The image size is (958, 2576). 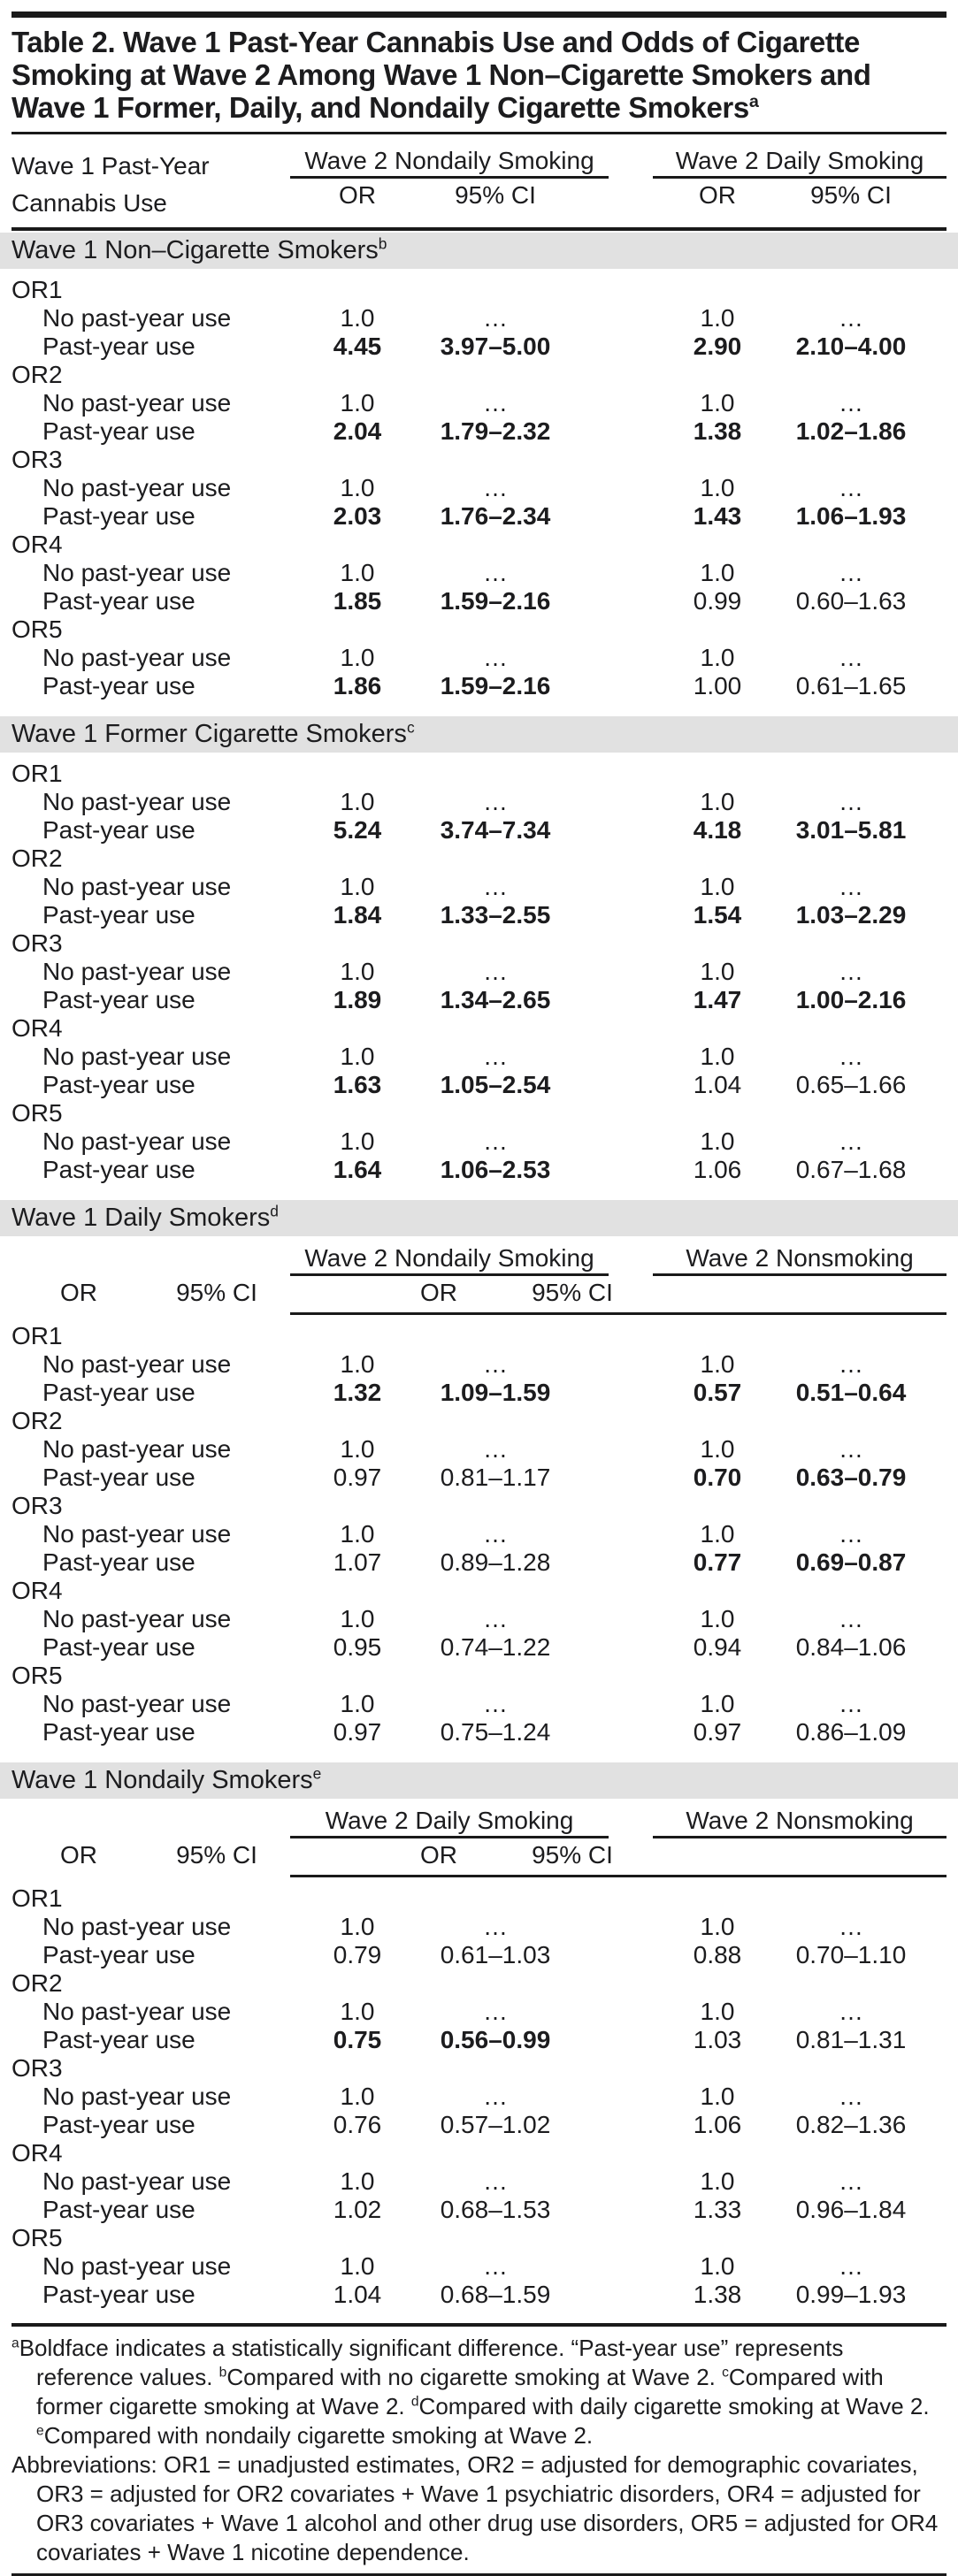 I want to click on ci-value-cell: 0.61–1.03, so click(x=496, y=1955).